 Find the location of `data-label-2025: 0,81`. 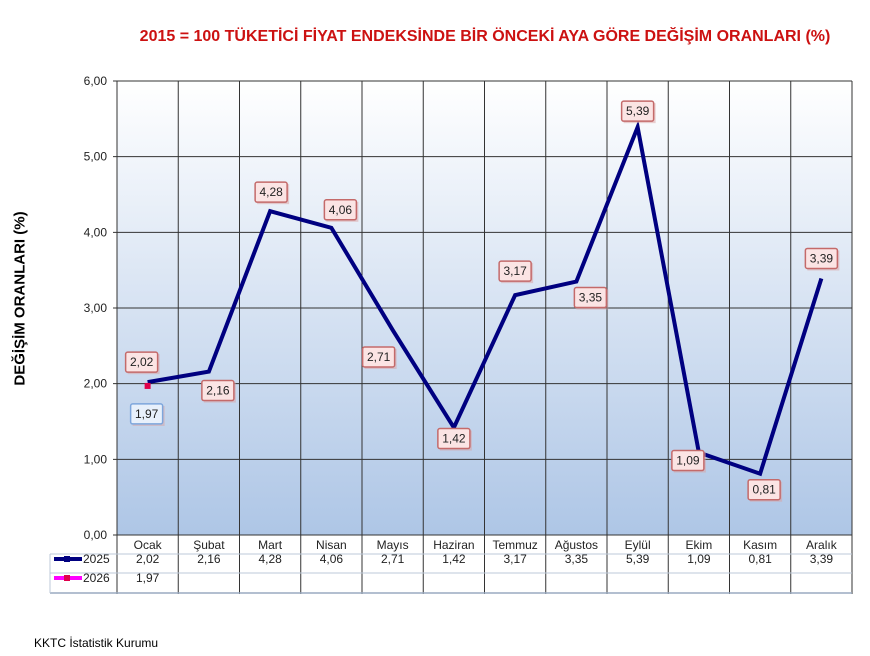

data-label-2025: 0,81 is located at coordinates (764, 490).